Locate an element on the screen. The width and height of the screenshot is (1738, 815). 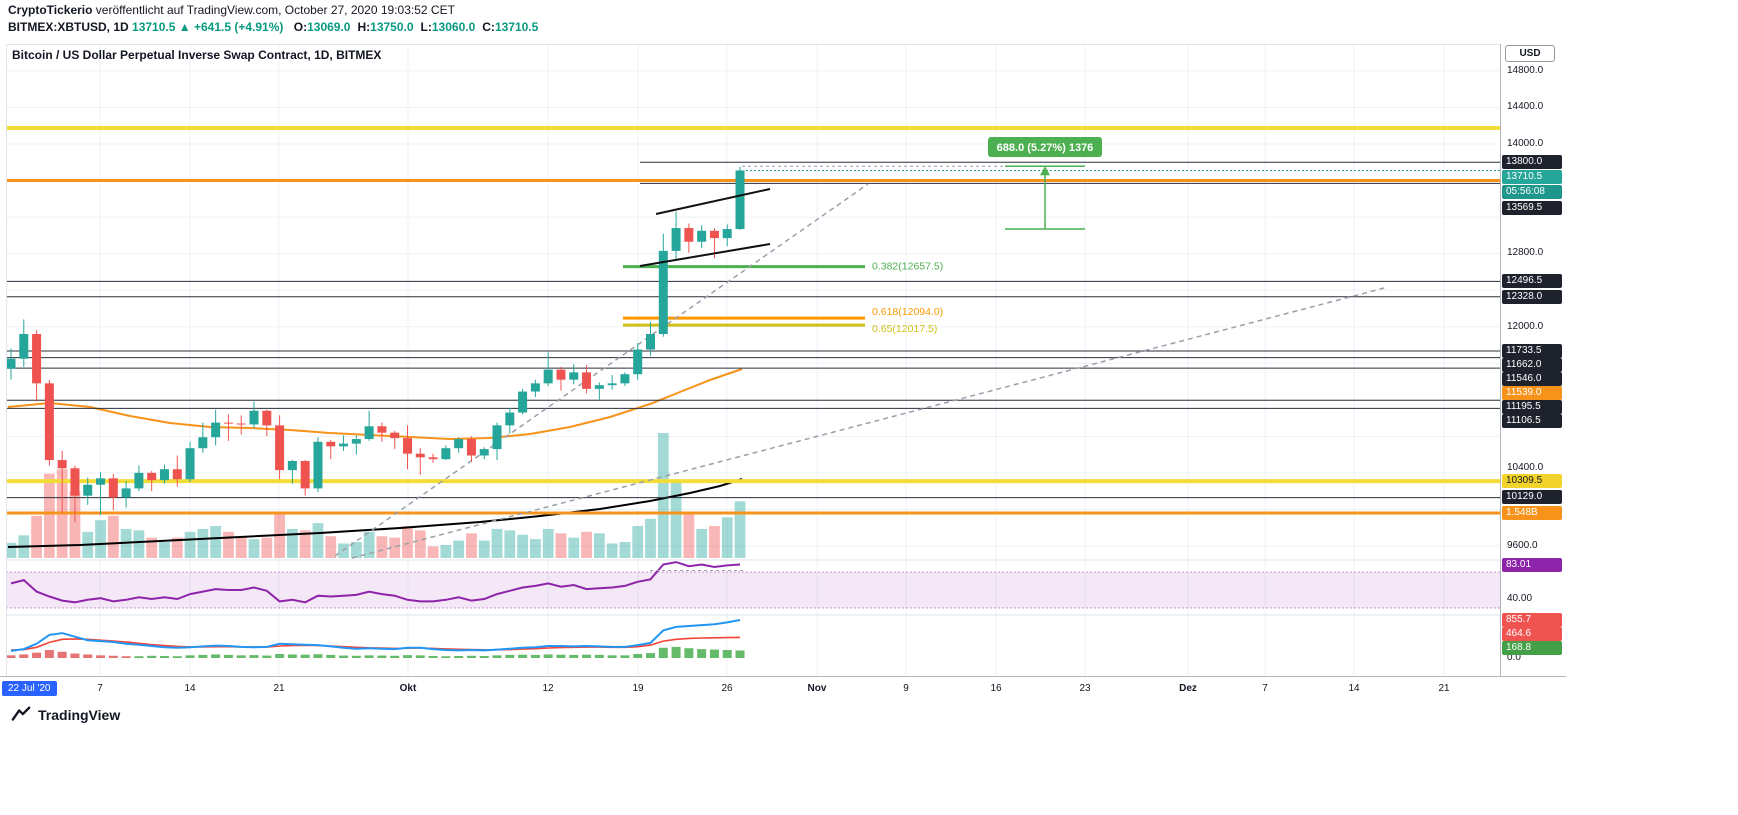
price-badge: 11662.0 is located at coordinates (1532, 365).